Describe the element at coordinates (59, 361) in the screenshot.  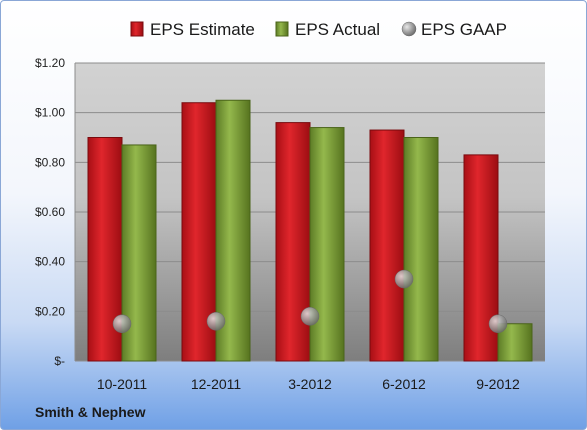
I see `y-tick-label: $-` at that location.